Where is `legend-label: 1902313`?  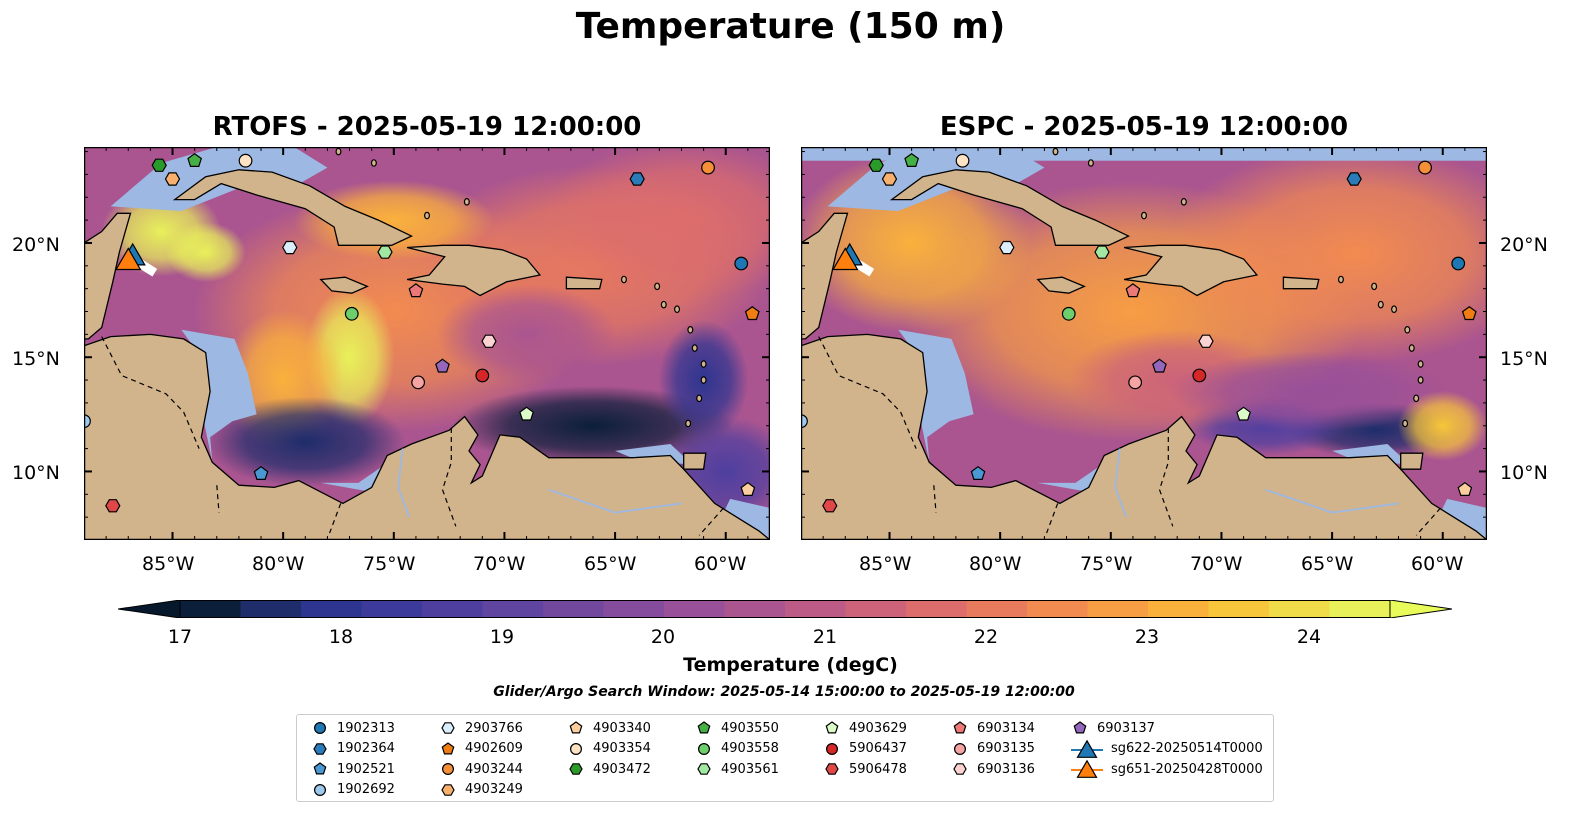 legend-label: 1902313 is located at coordinates (366, 728).